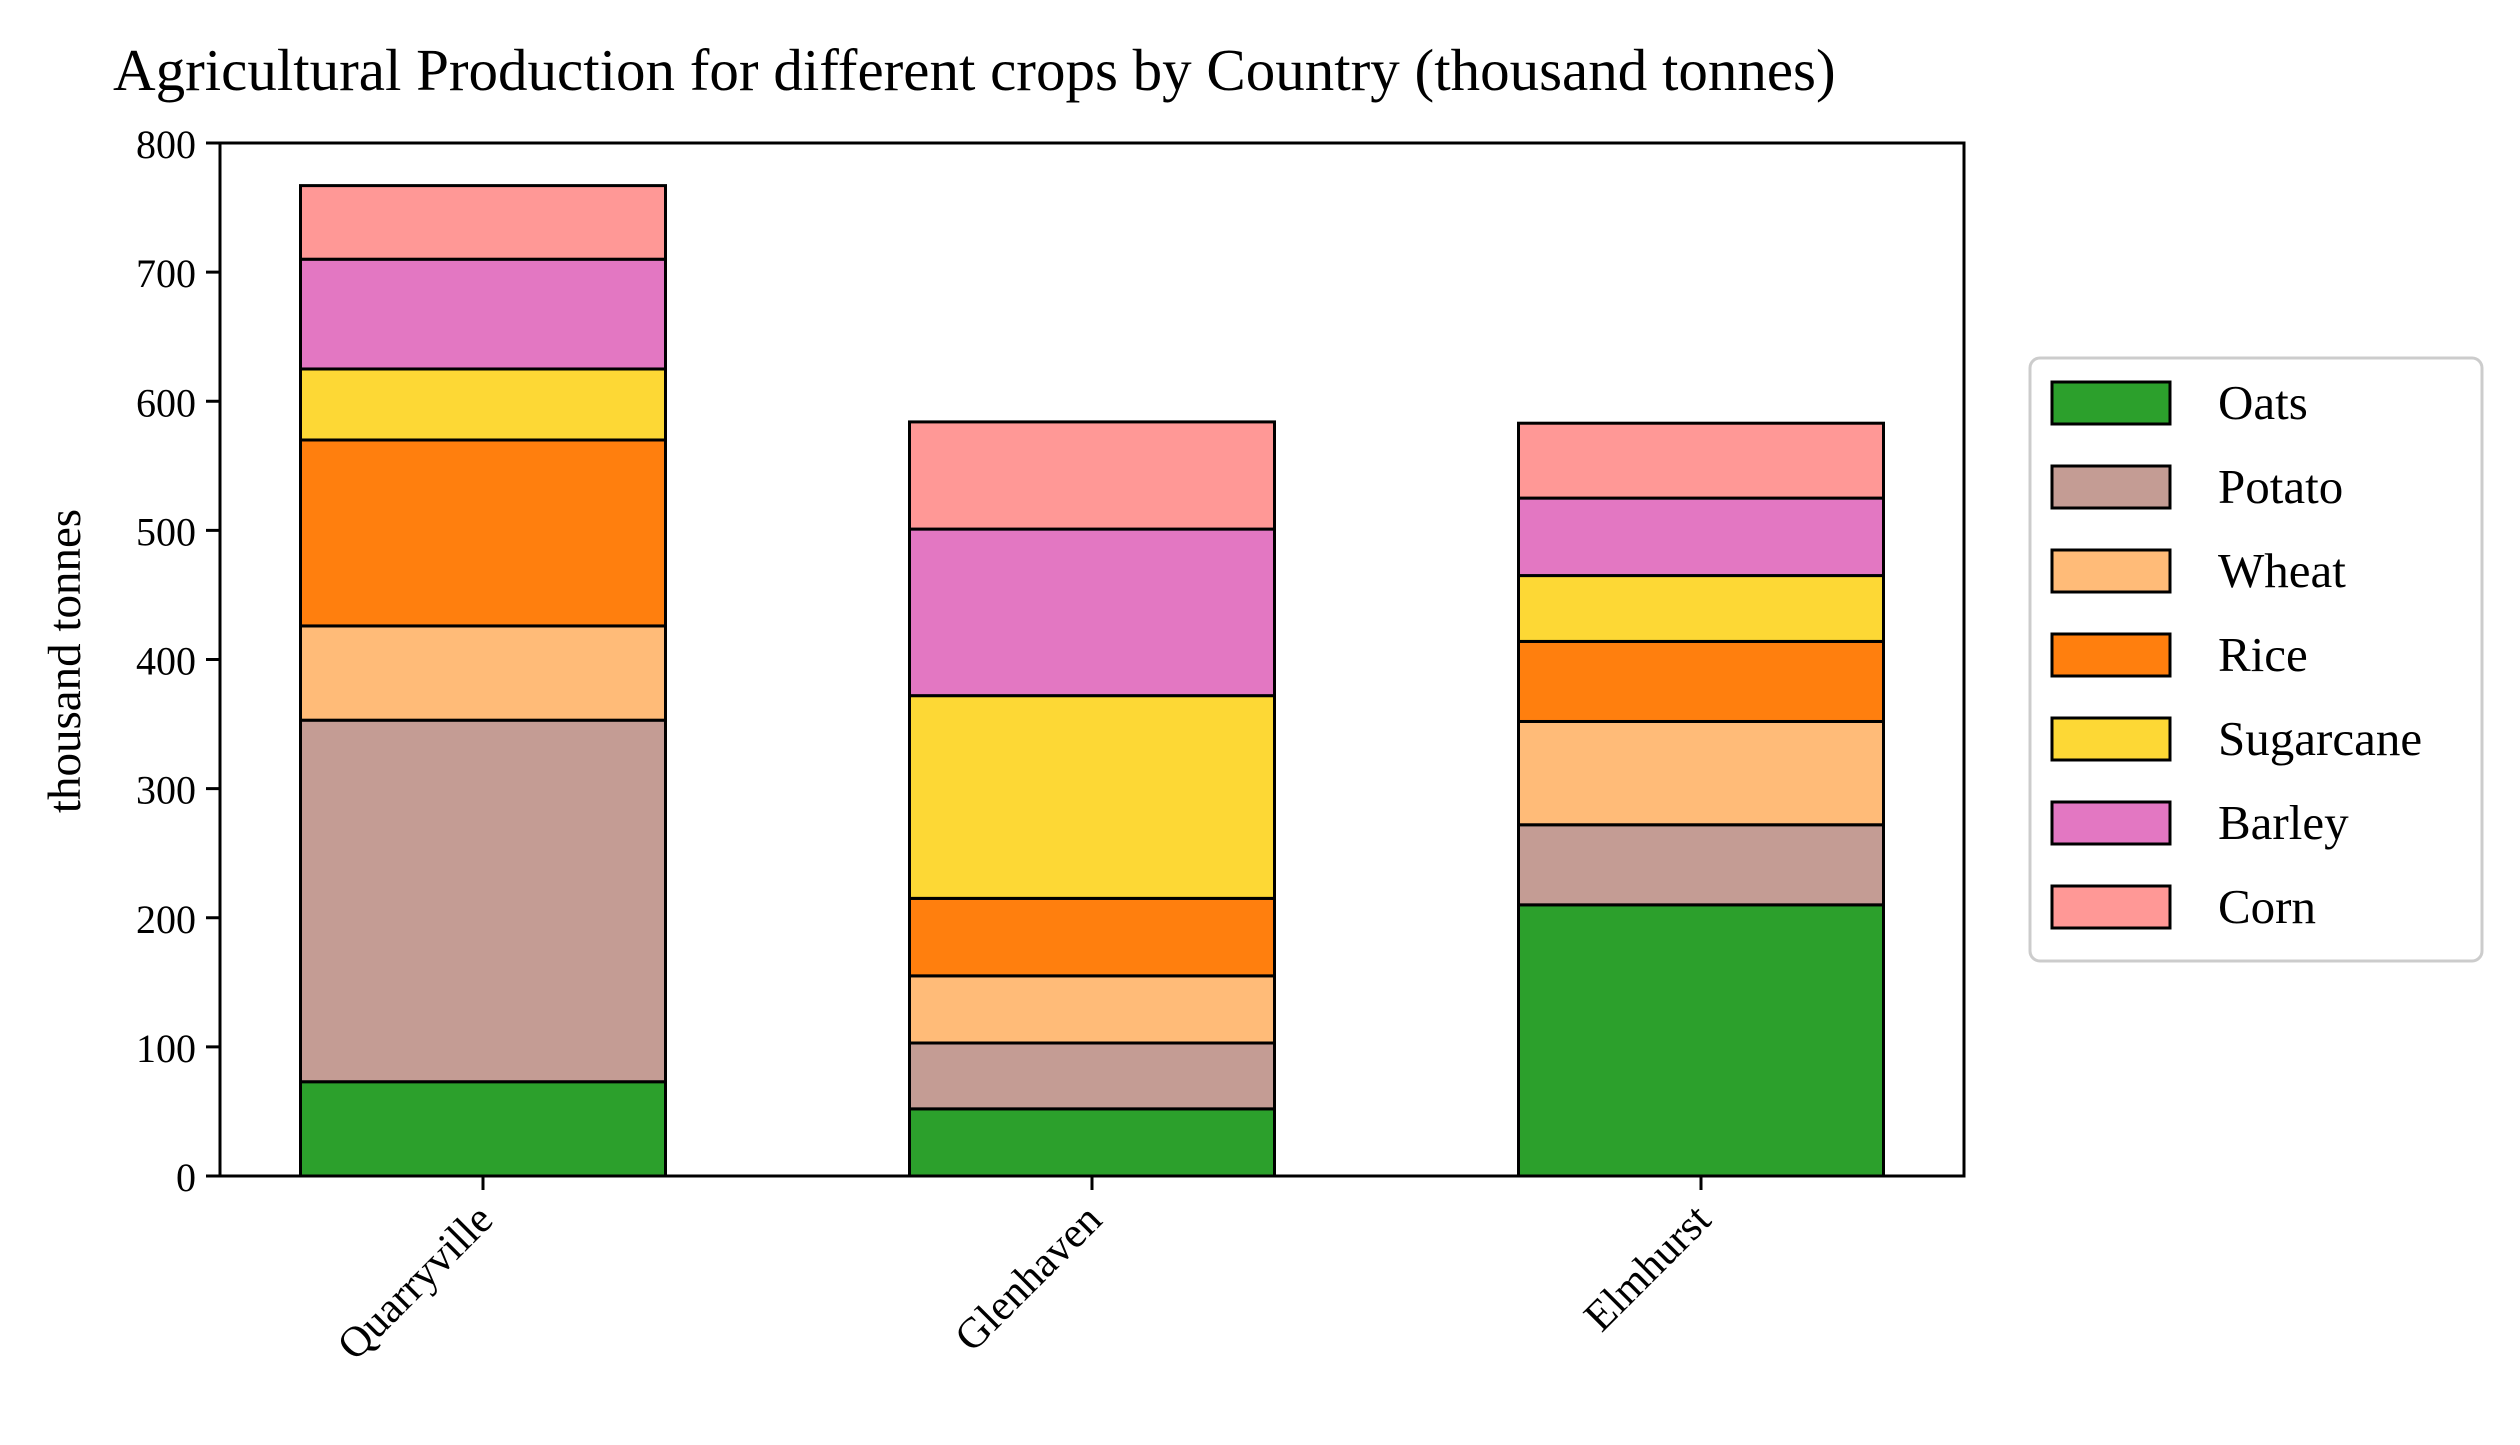  Describe the element at coordinates (483, 673) in the screenshot. I see `bar-wheat-quarryville` at that location.